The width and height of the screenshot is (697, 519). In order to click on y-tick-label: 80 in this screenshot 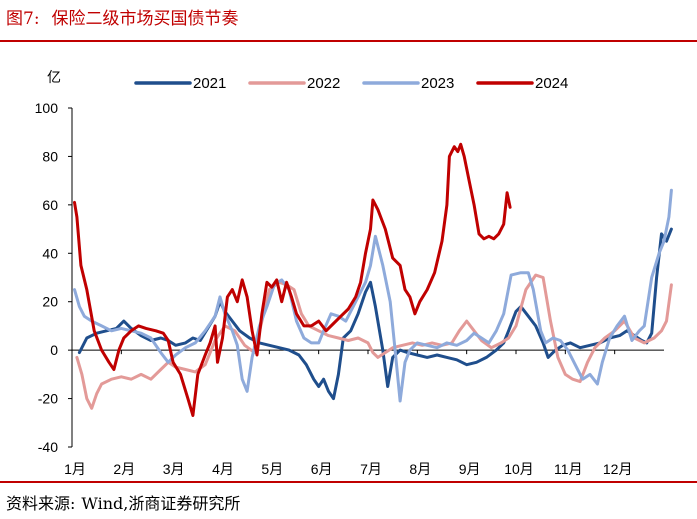, I will do `click(50, 156)`.